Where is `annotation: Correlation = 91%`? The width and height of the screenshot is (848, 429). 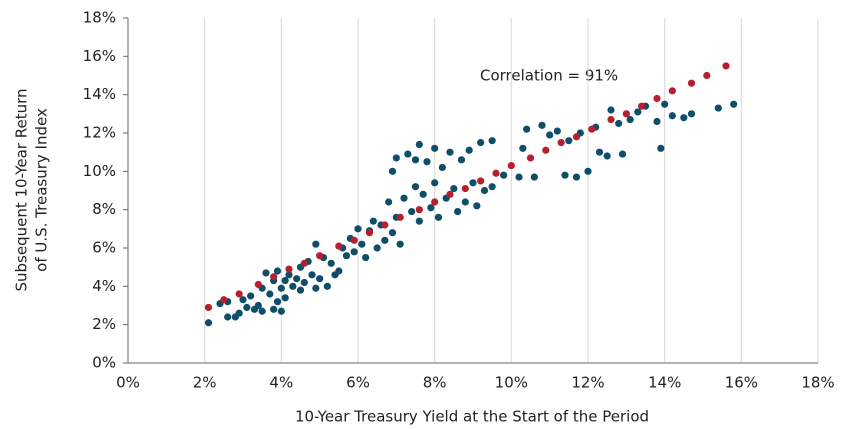
annotation: Correlation = 91% is located at coordinates (549, 76).